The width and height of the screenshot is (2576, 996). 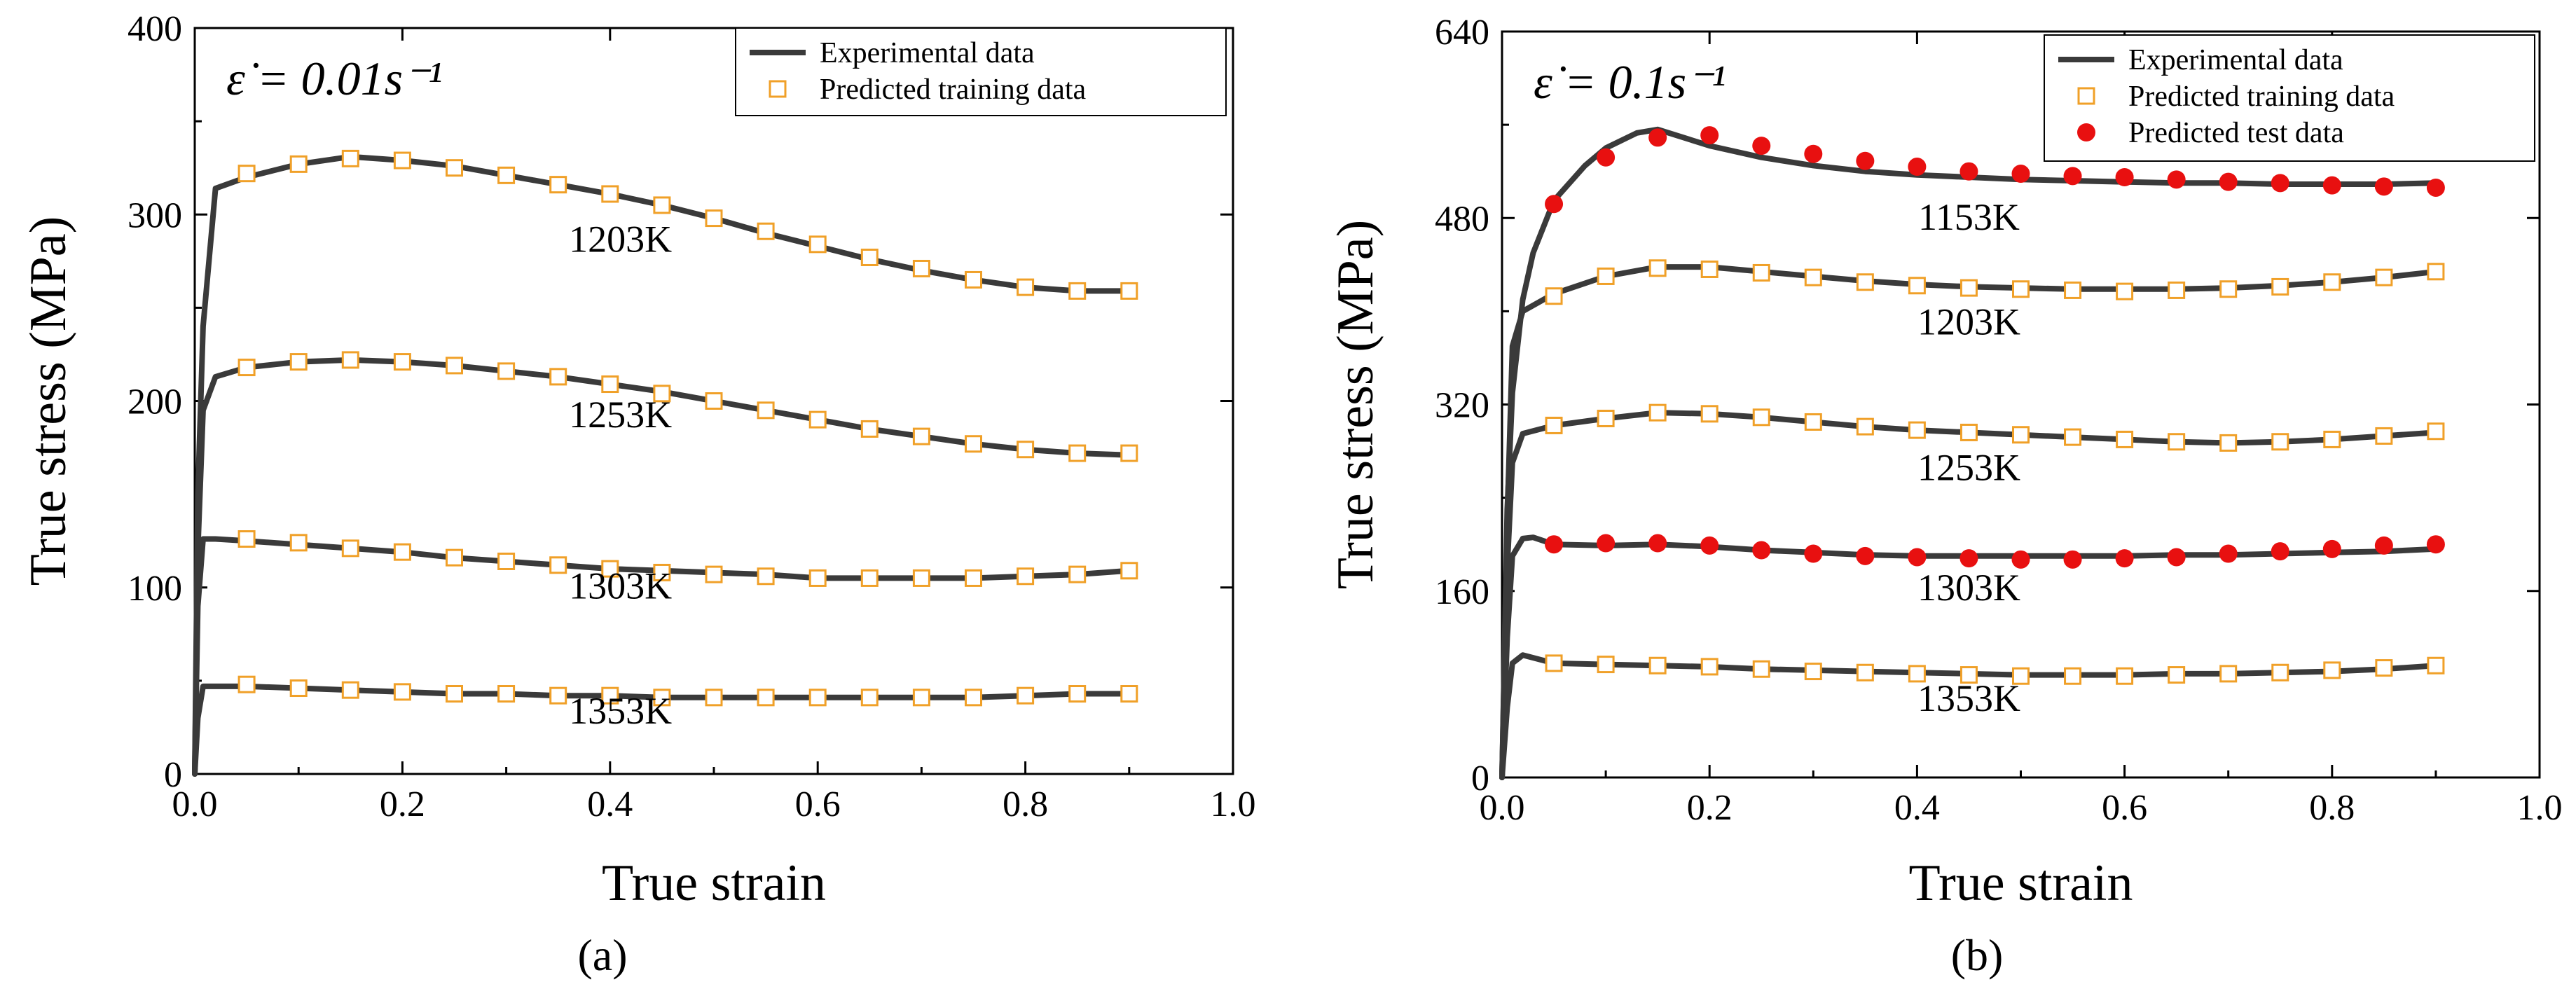 What do you see at coordinates (1502, 808) in the screenshot?
I see `x-tick-label: 0.0` at bounding box center [1502, 808].